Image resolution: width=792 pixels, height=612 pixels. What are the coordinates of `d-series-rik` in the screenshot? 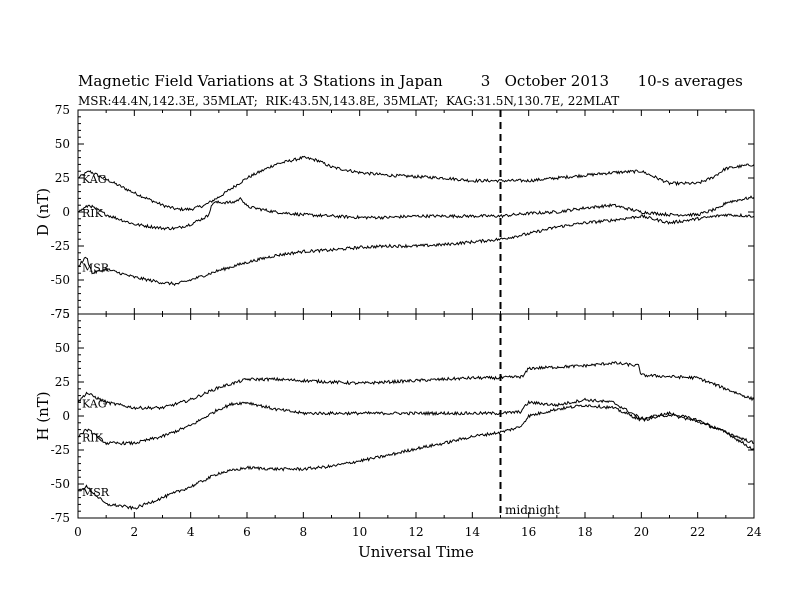 It's located at (416, 213).